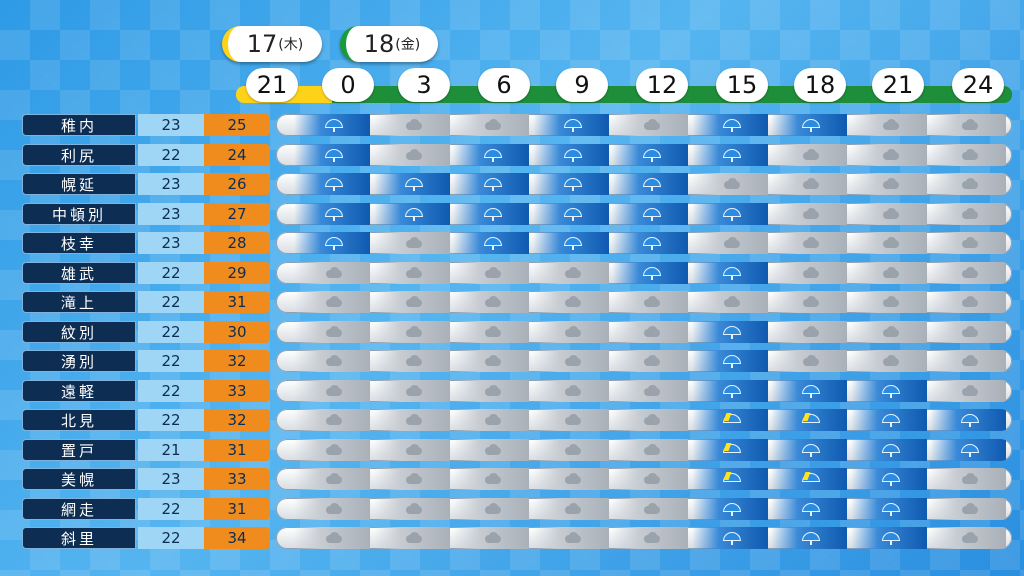 Image resolution: width=1024 pixels, height=576 pixels. I want to click on station-row: 枝幸 23 28, so click(517, 243).